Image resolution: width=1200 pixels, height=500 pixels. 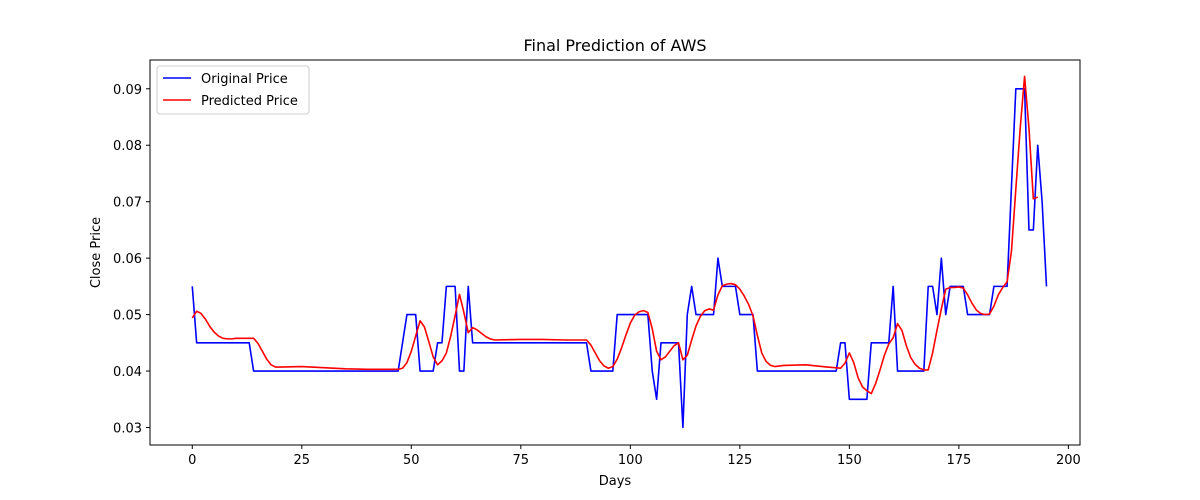 What do you see at coordinates (411, 460) in the screenshot?
I see `x-tick-label: 50` at bounding box center [411, 460].